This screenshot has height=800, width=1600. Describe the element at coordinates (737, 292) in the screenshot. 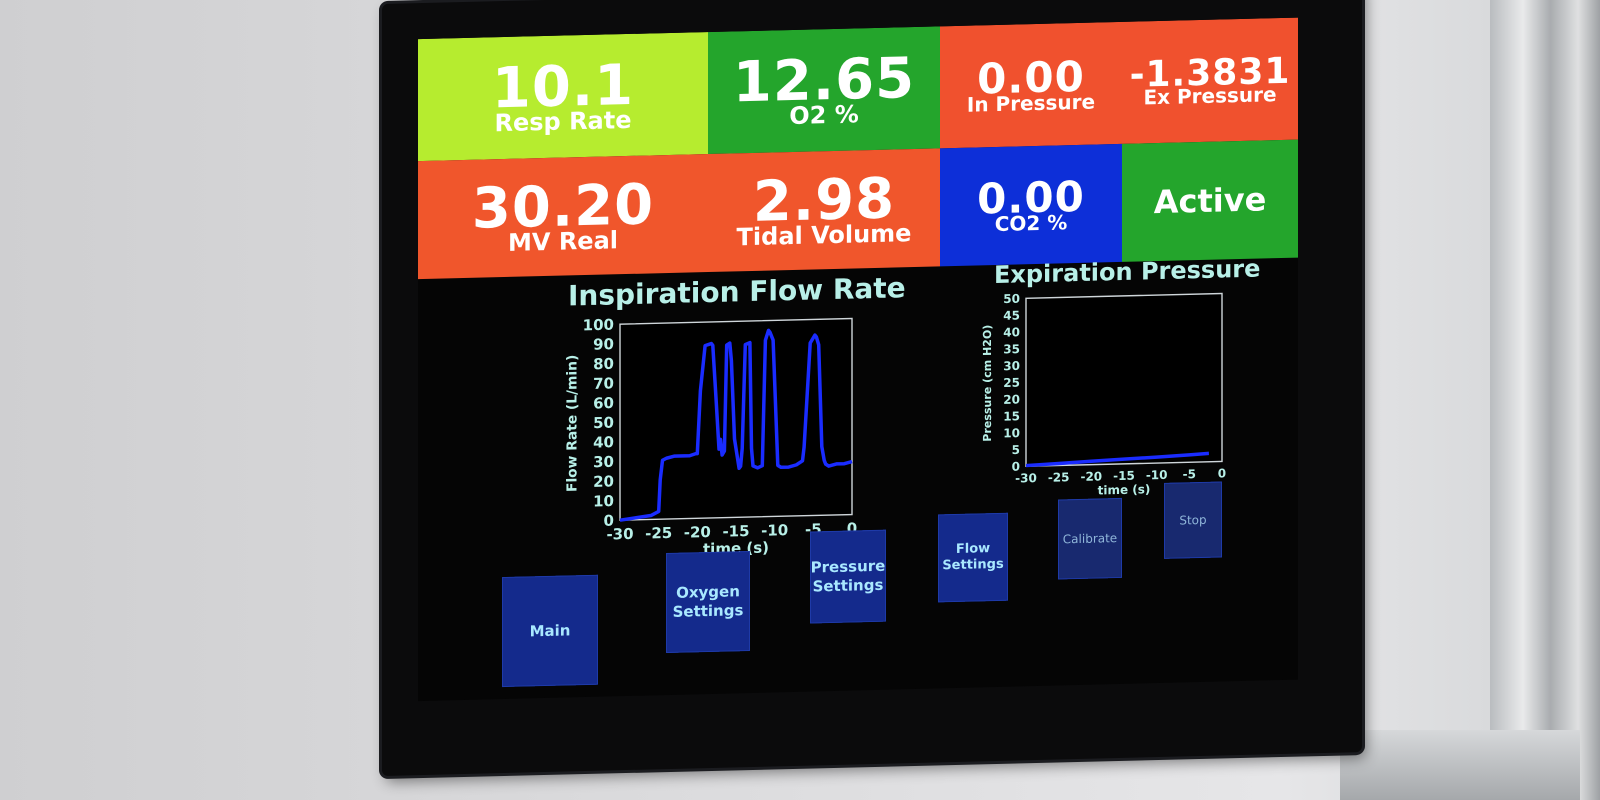

I see `inspiration-chart-title: Inspiration Flow Rate` at that location.